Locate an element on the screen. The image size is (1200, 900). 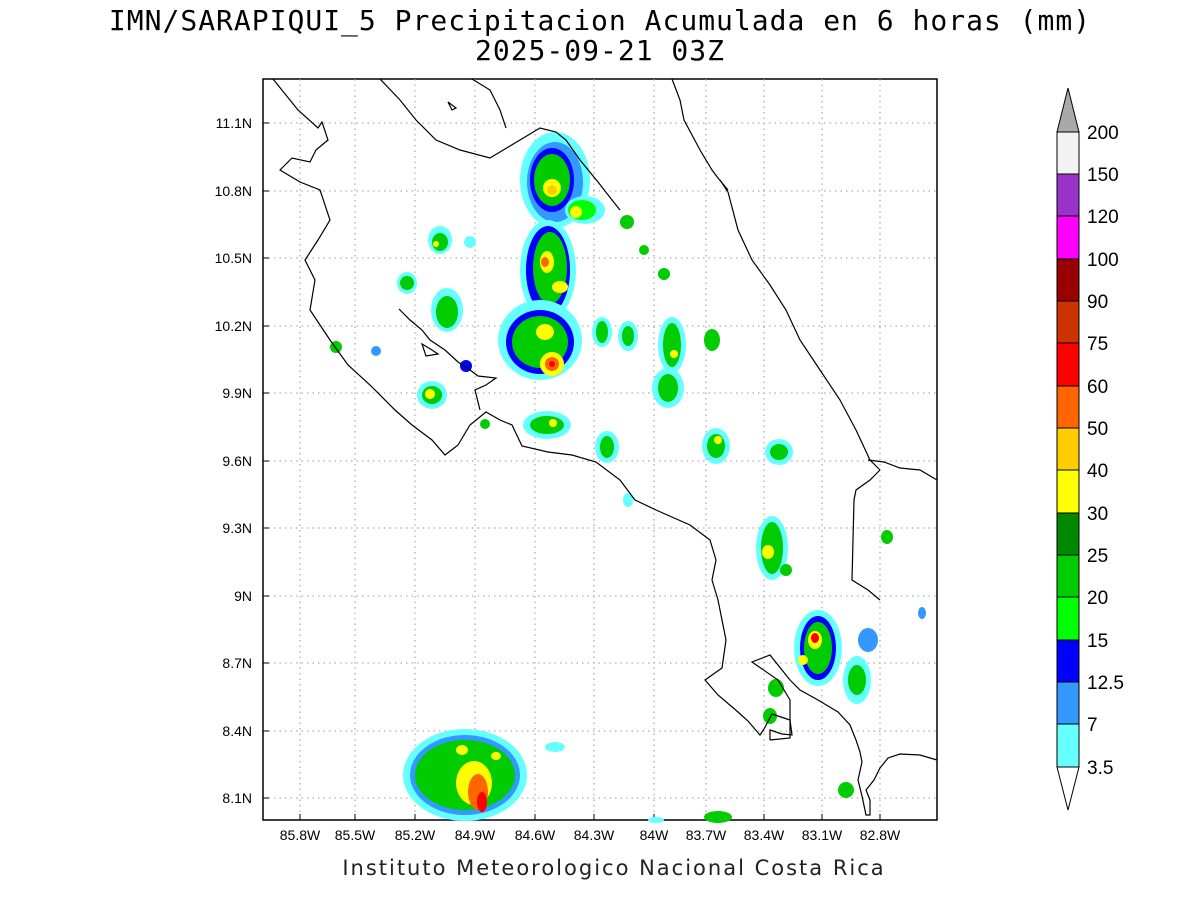
lon-tick-label: 85.2W is located at coordinates (415, 835).